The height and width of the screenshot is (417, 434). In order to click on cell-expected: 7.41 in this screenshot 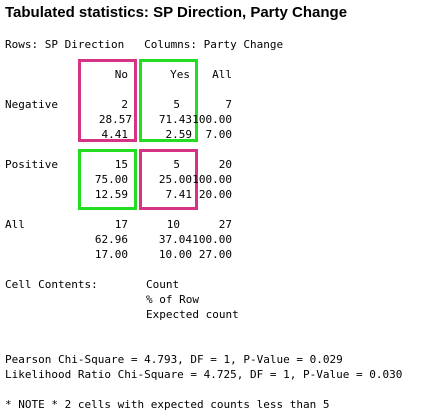, I will do `click(179, 194)`.